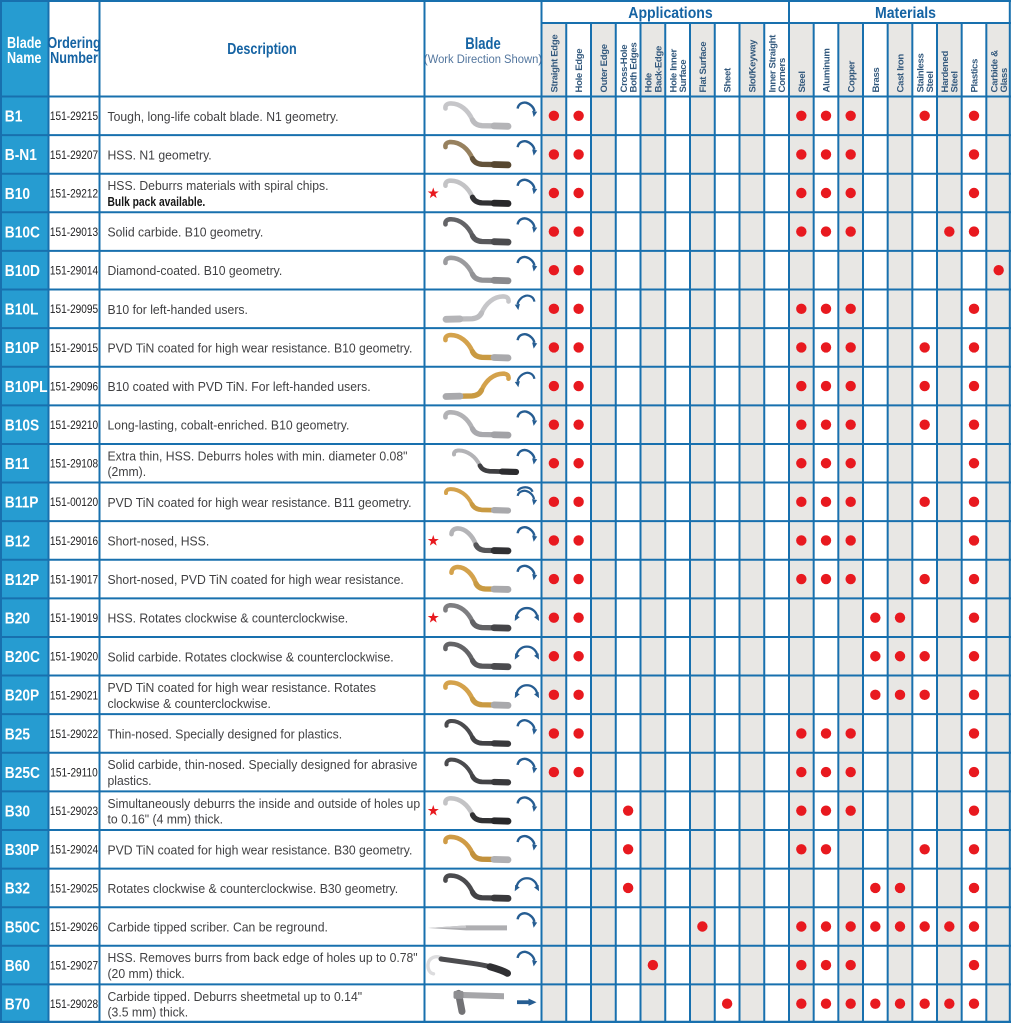 The image size is (1011, 1023). Describe the element at coordinates (22, 232) in the screenshot. I see `svg-text: B10C` at that location.